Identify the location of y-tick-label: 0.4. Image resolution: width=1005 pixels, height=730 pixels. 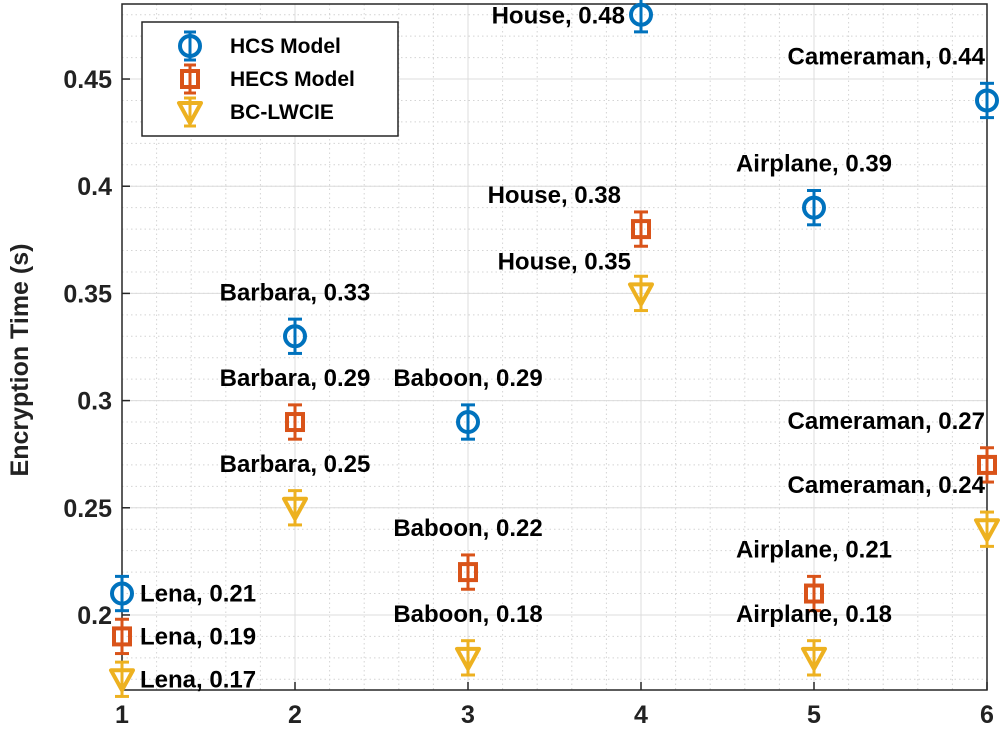
(94, 187).